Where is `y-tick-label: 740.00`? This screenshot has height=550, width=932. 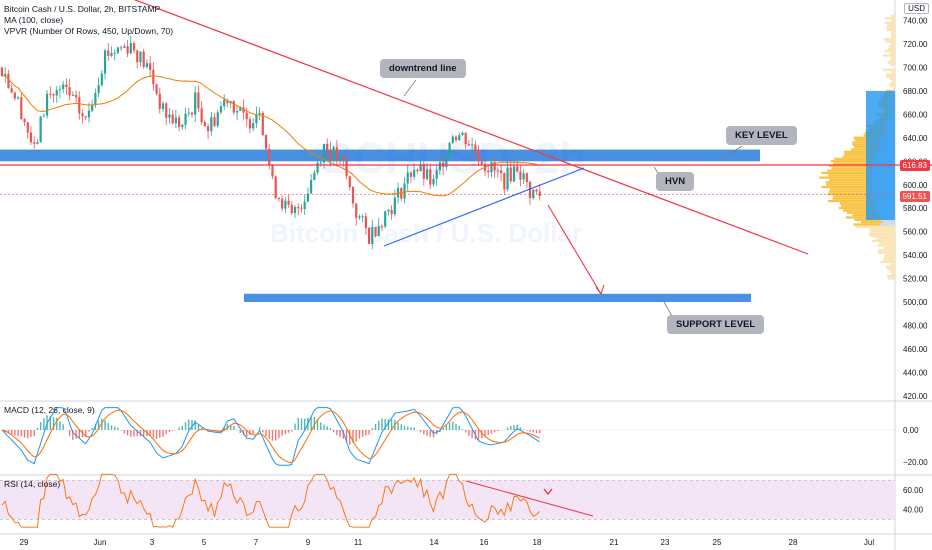 y-tick-label: 740.00 is located at coordinates (915, 21).